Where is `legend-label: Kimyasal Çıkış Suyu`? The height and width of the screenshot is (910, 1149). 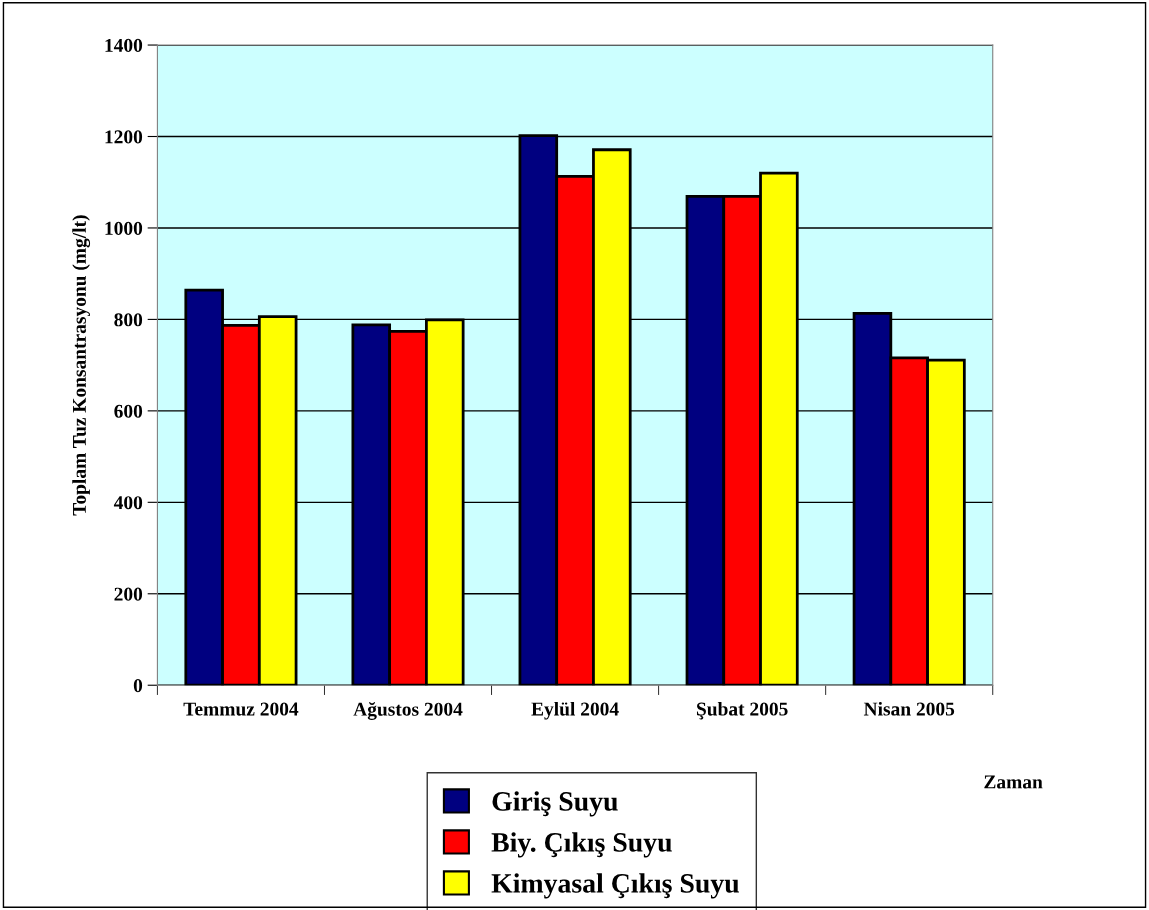 legend-label: Kimyasal Çıkış Suyu is located at coordinates (615, 886).